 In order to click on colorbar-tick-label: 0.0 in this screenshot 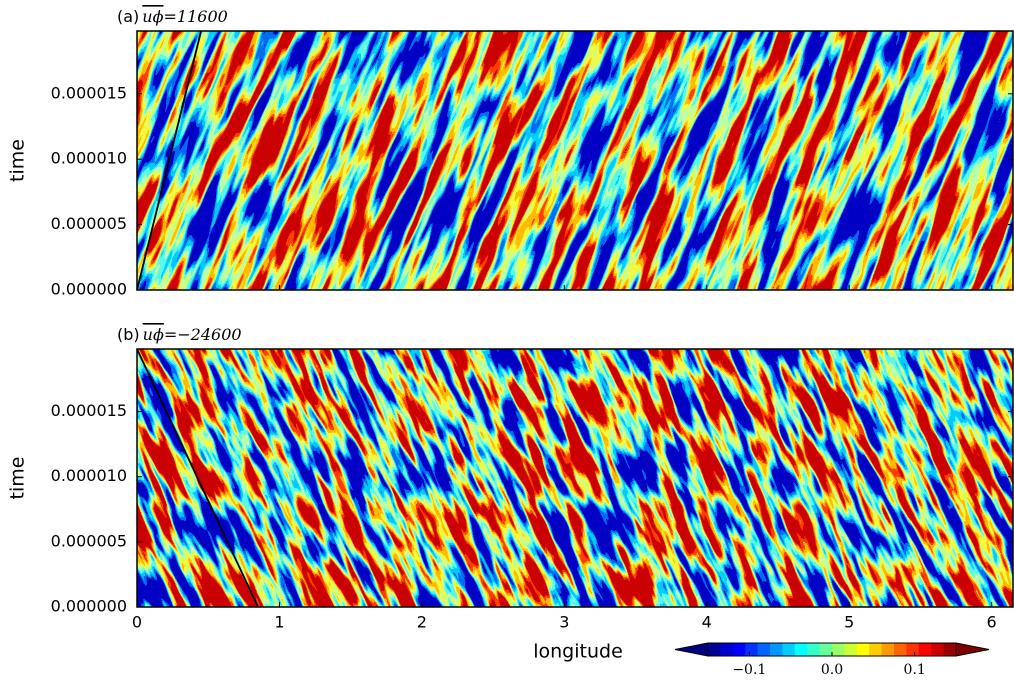, I will do `click(832, 670)`.